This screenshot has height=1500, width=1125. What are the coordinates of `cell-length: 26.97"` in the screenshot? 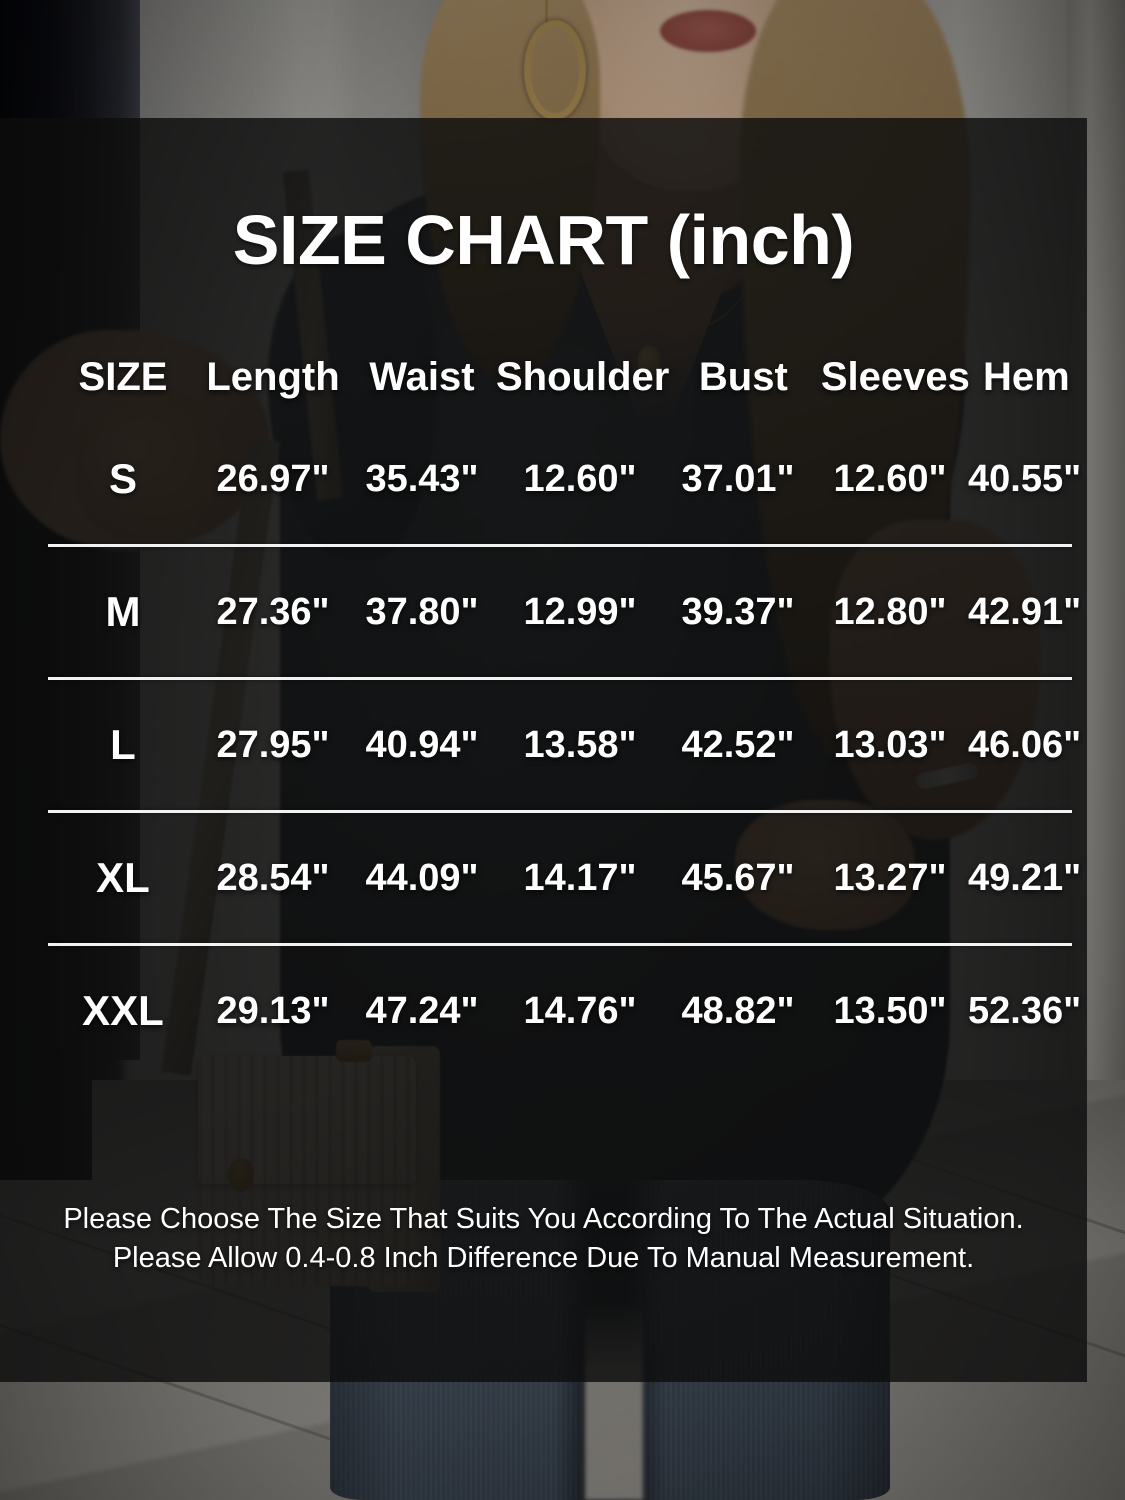 It's located at (273, 478).